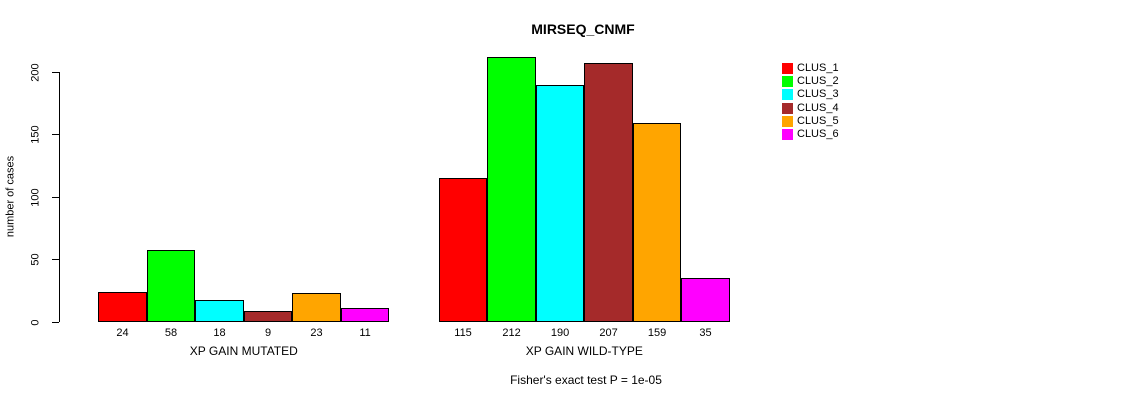 The height and width of the screenshot is (400, 1140). What do you see at coordinates (583, 29) in the screenshot?
I see `chart-title: MIRSEQ_CNMF` at bounding box center [583, 29].